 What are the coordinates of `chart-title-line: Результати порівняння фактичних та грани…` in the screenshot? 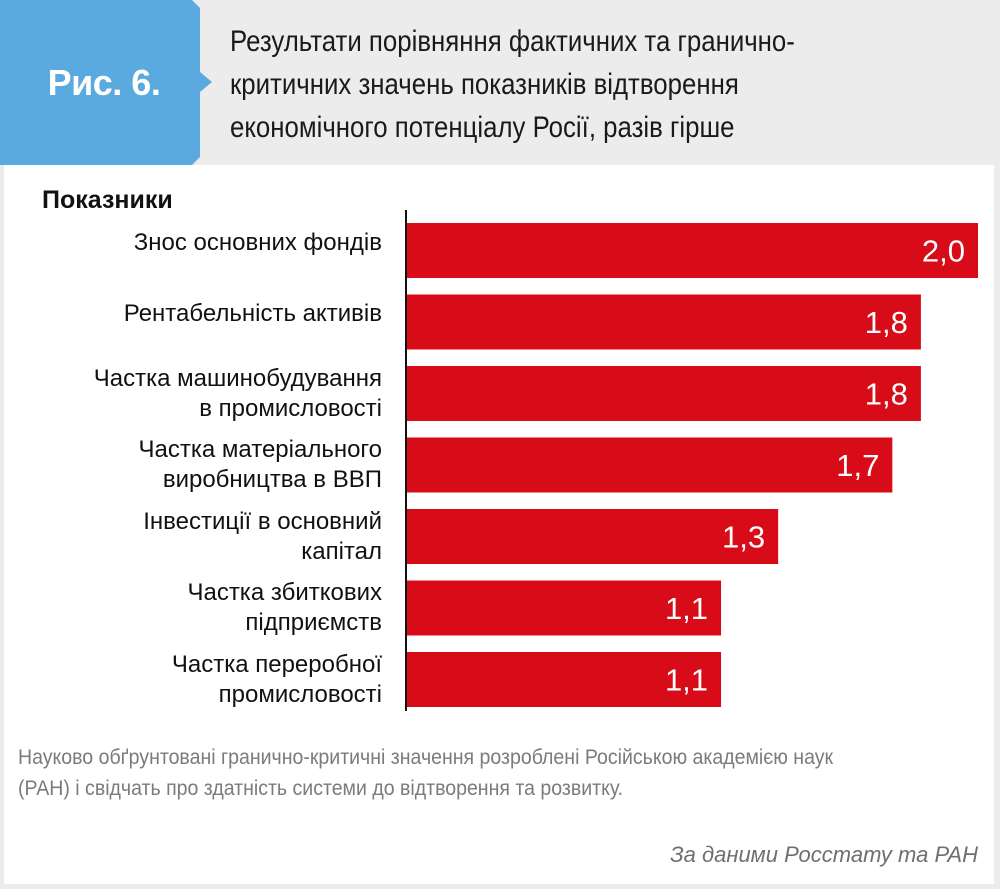 It's located at (512, 41).